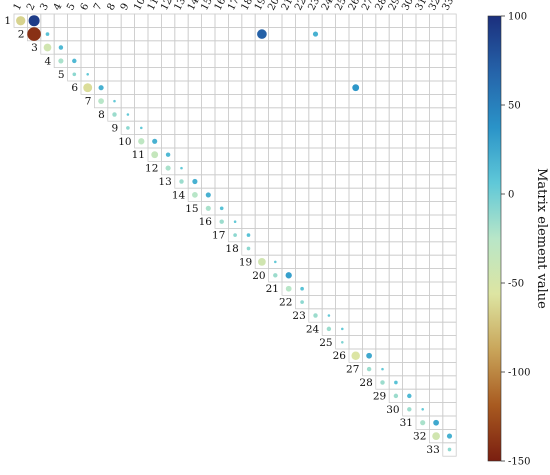 This screenshot has height=475, width=550. Describe the element at coordinates (245, 262) in the screenshot. I see `row-tick-label: 19` at that location.